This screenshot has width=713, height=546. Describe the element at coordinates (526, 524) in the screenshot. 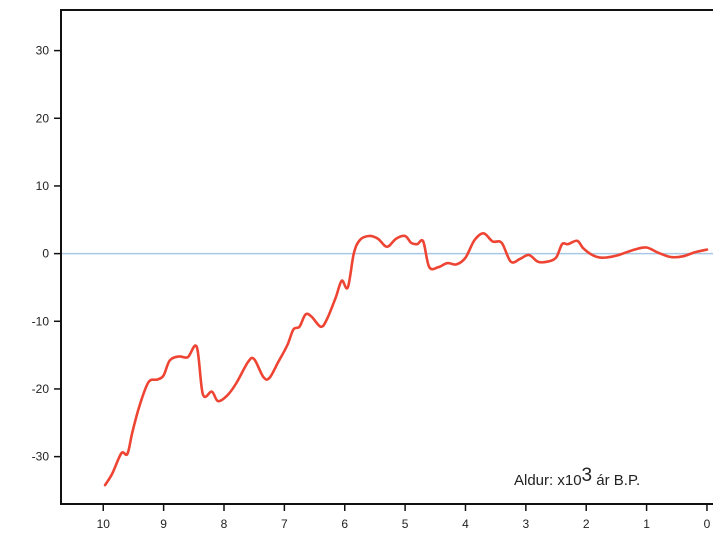

I see `x-tick-label: 3` at that location.